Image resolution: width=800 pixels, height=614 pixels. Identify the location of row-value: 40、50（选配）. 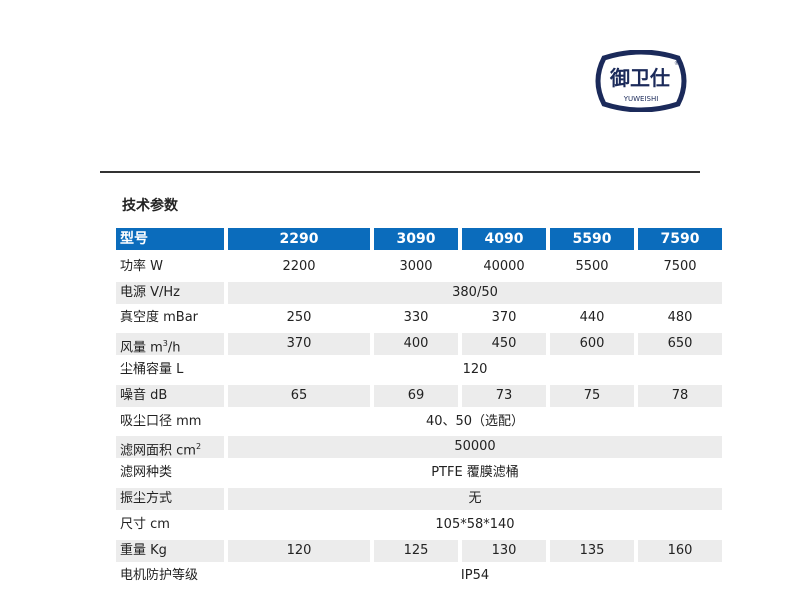
(475, 421).